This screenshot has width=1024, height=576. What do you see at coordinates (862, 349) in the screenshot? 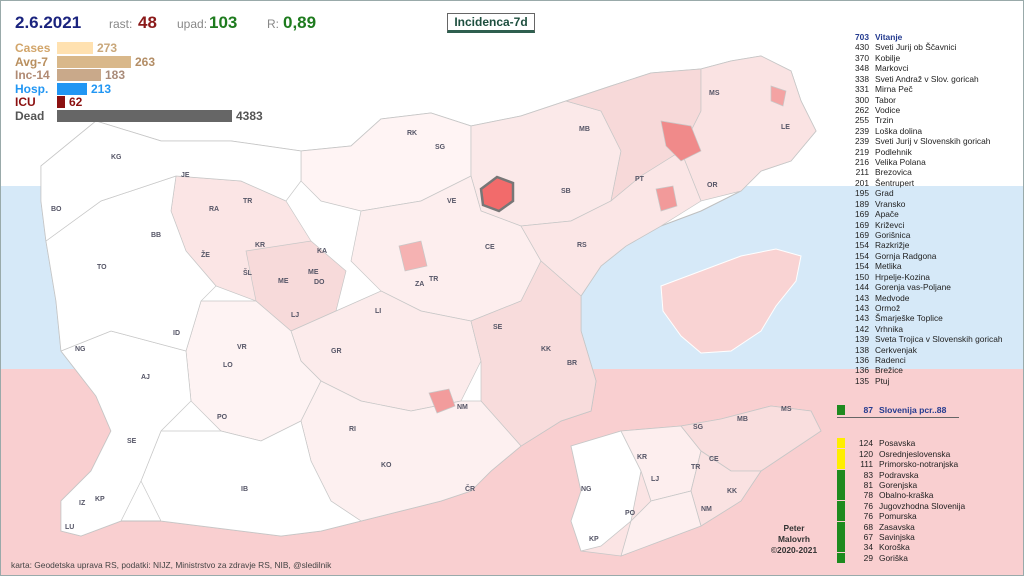
I see `ranking-value: 138` at bounding box center [862, 349].